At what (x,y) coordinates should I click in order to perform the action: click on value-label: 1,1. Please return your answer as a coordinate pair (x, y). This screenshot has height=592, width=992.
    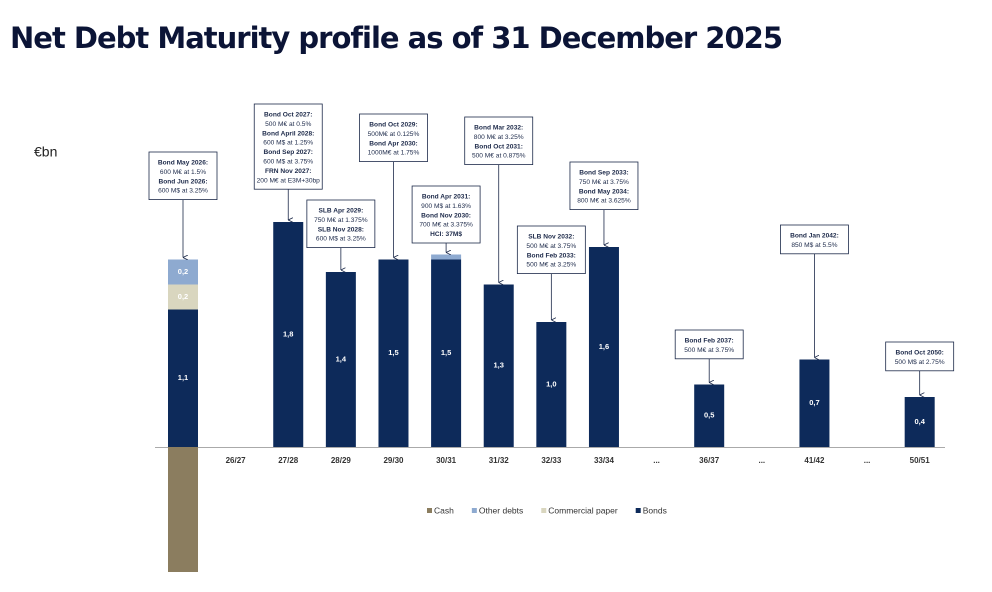
    Looking at the image, I should click on (183, 377).